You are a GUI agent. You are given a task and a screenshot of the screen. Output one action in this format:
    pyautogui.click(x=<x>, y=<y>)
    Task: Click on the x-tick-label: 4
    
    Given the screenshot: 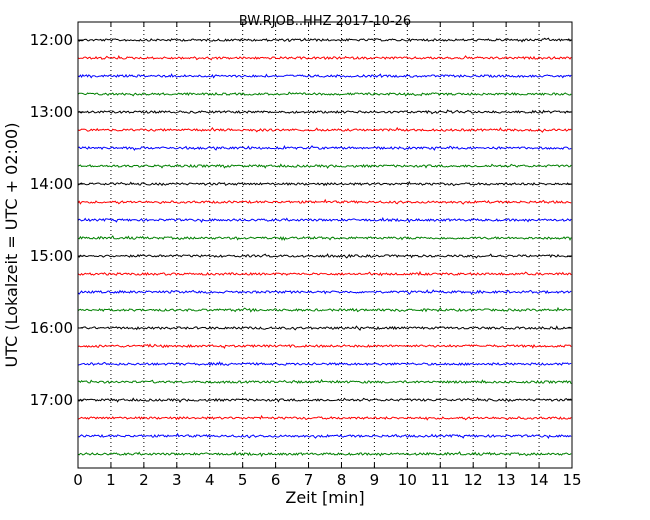 What is the action you would take?
    pyautogui.click(x=210, y=480)
    